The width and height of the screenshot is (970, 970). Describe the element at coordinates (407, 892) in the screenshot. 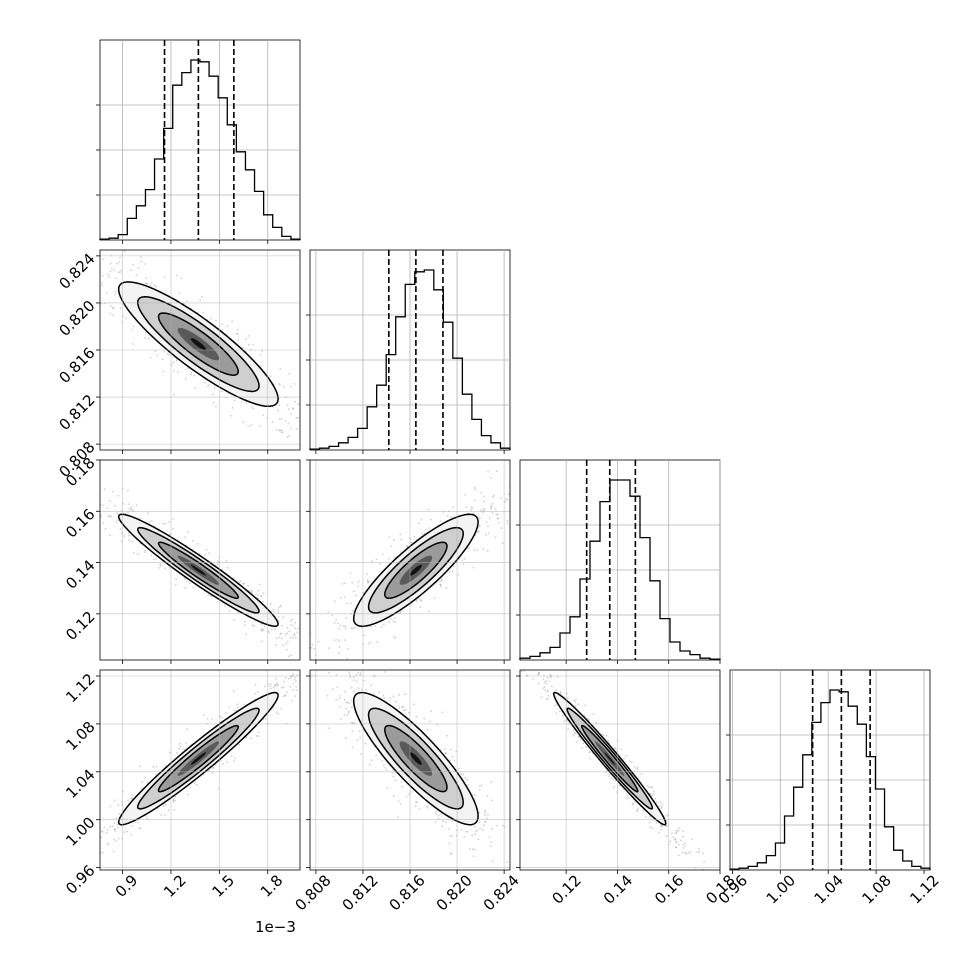

I see `xtick-label-1-2: 0.816` at that location.